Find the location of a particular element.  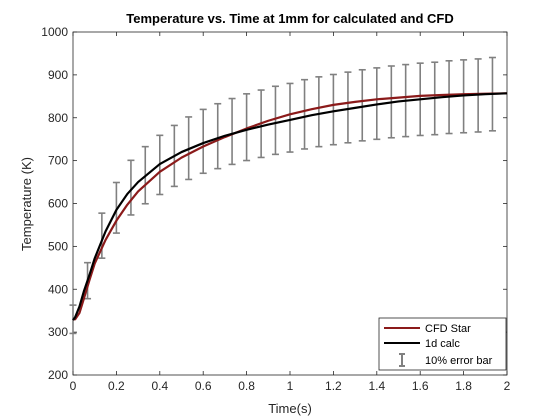

y-tick-label: 600 is located at coordinates (58, 204).